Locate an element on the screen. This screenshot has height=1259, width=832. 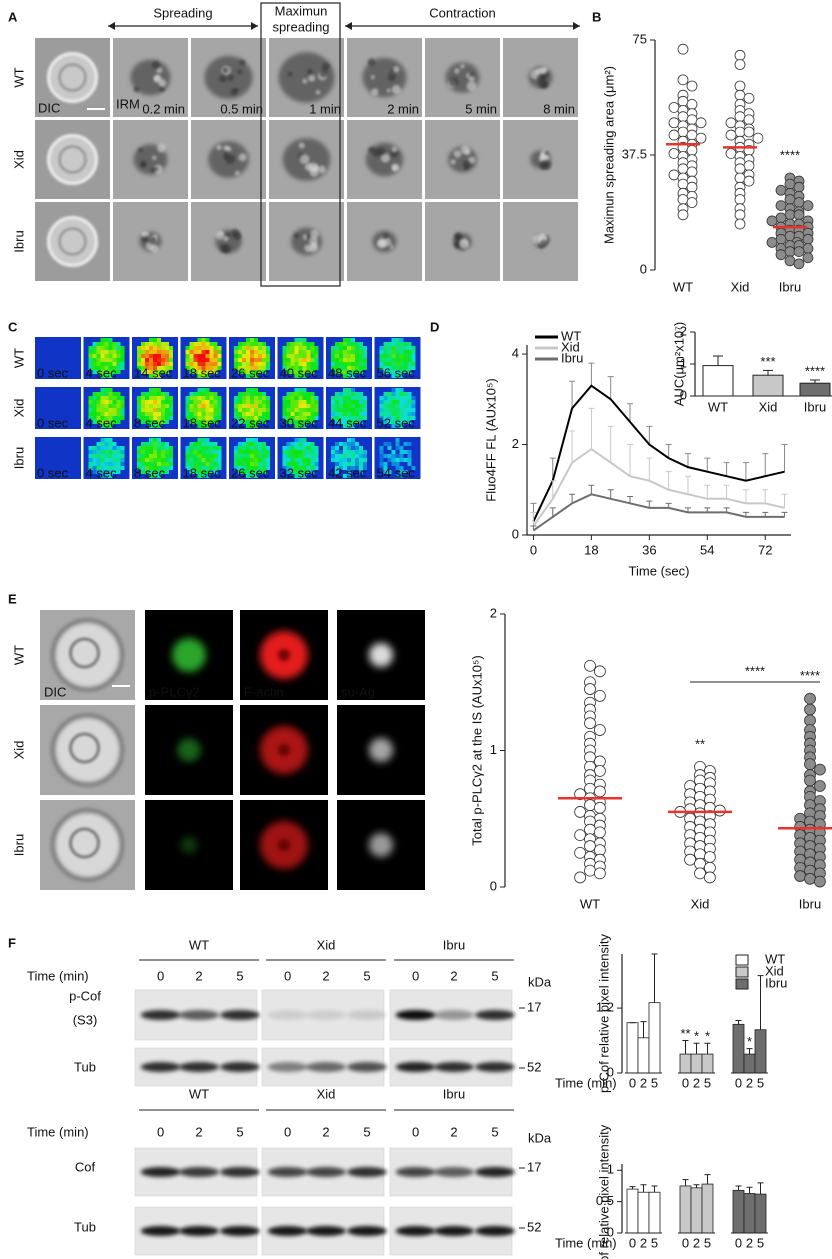
signal is located at coordinates (189, 750).